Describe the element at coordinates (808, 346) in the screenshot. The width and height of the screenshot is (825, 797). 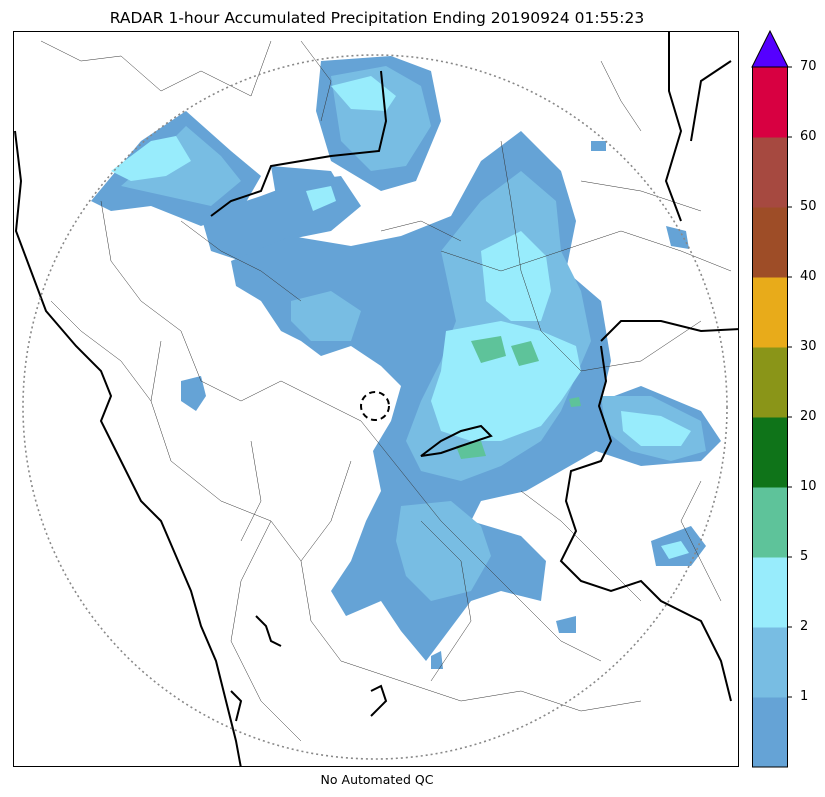
I see `colorbar-tick-label: 30` at that location.